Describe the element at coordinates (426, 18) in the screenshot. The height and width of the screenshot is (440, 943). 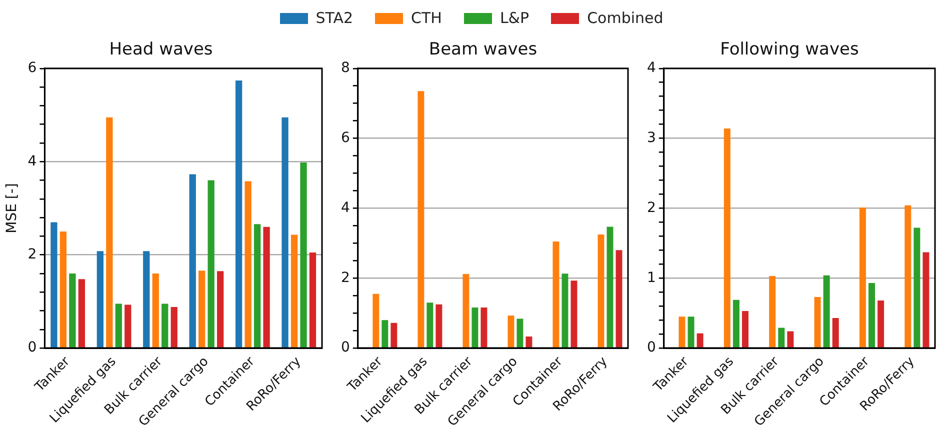
I see `legend-label: CTH` at that location.